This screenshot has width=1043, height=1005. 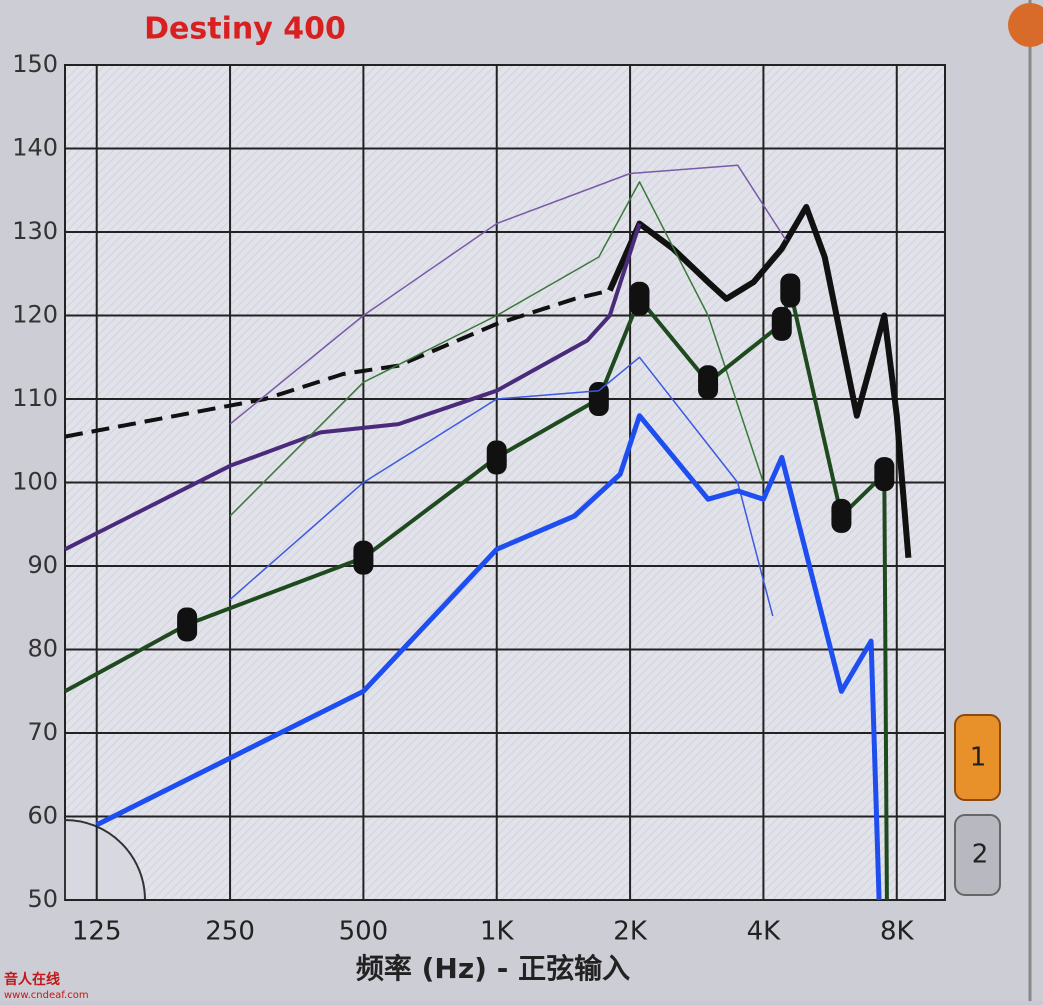 I want to click on watermark-url: www.cndeaf.com, so click(x=46, y=995).